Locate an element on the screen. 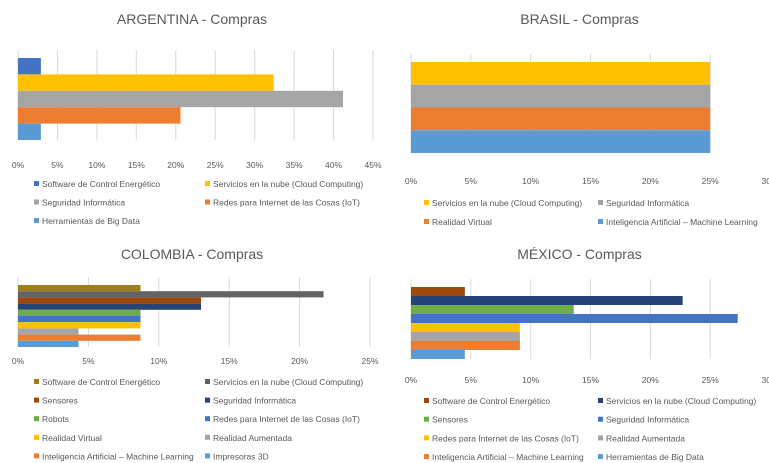 This screenshot has width=769, height=463. legend-label: Sensores is located at coordinates (60, 401).